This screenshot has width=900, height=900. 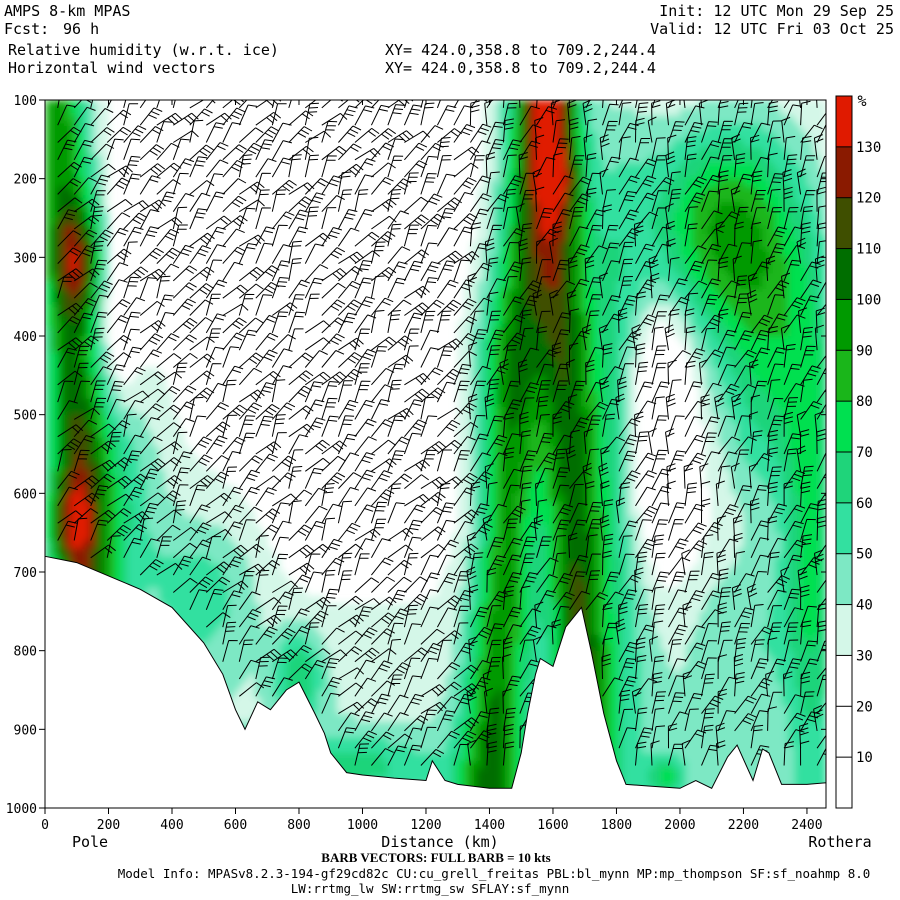 I want to click on colorbar-swatch, so click(x=844, y=325).